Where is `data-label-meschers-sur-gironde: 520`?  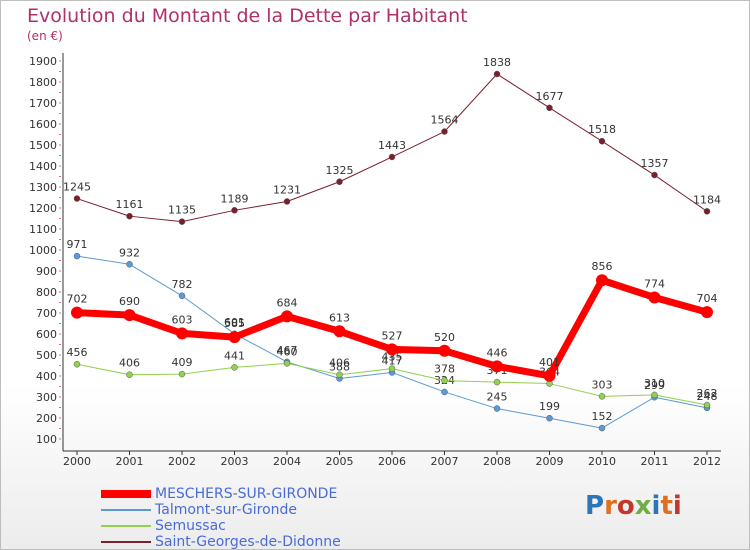
data-label-meschers-sur-gironde: 520 is located at coordinates (444, 337).